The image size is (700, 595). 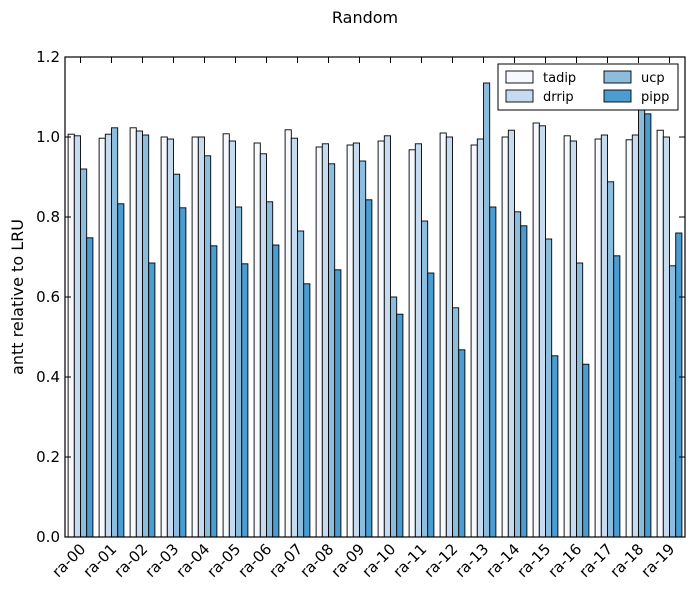 I want to click on legend-label-ucp: ucp, so click(x=653, y=78).